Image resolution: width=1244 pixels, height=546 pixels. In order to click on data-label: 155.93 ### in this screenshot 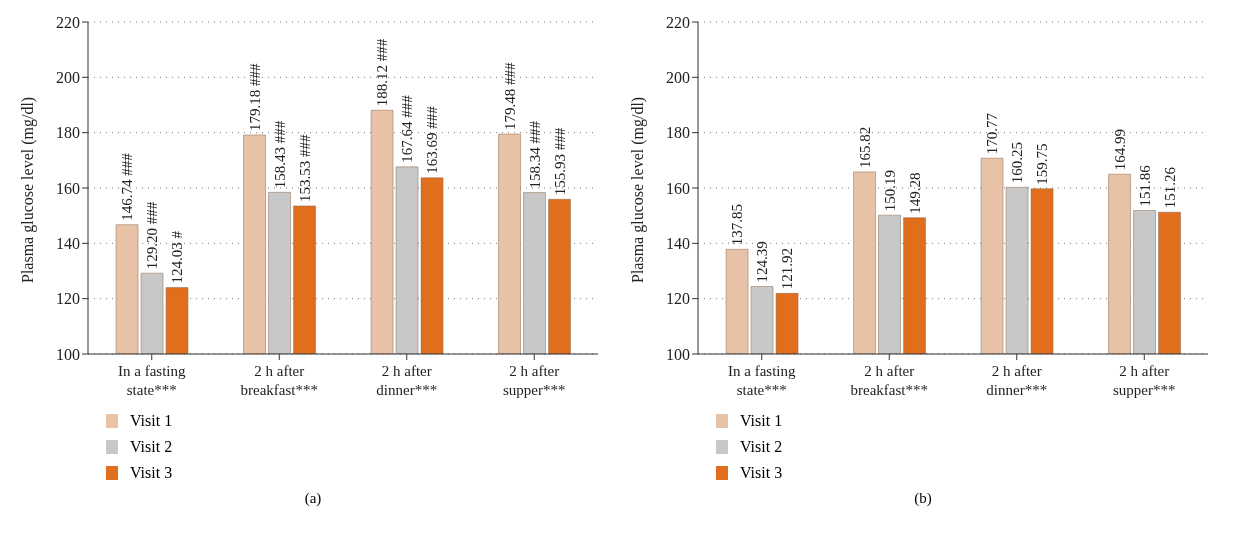, I will do `click(559, 161)`.